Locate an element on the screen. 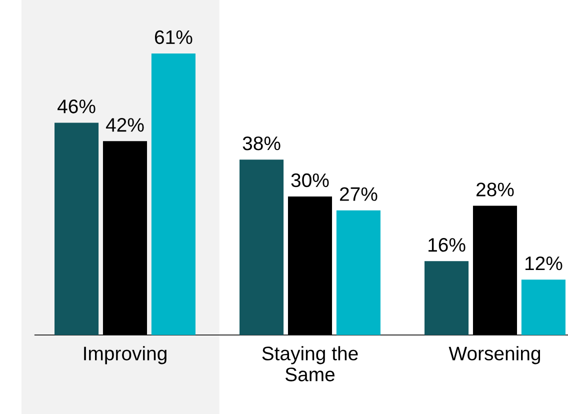 The image size is (568, 414). data-label: 16% is located at coordinates (447, 245).